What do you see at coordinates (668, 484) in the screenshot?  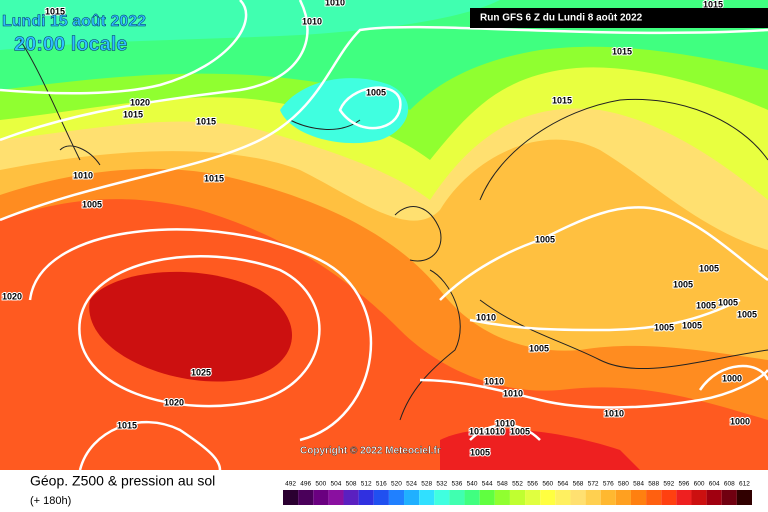 I see `legend-label: 592` at bounding box center [668, 484].